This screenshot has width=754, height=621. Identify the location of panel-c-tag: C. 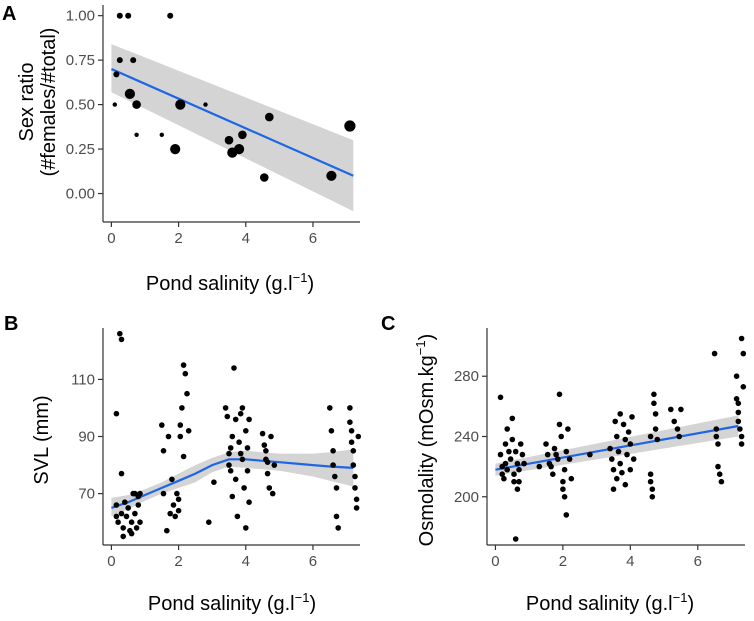
(388, 324).